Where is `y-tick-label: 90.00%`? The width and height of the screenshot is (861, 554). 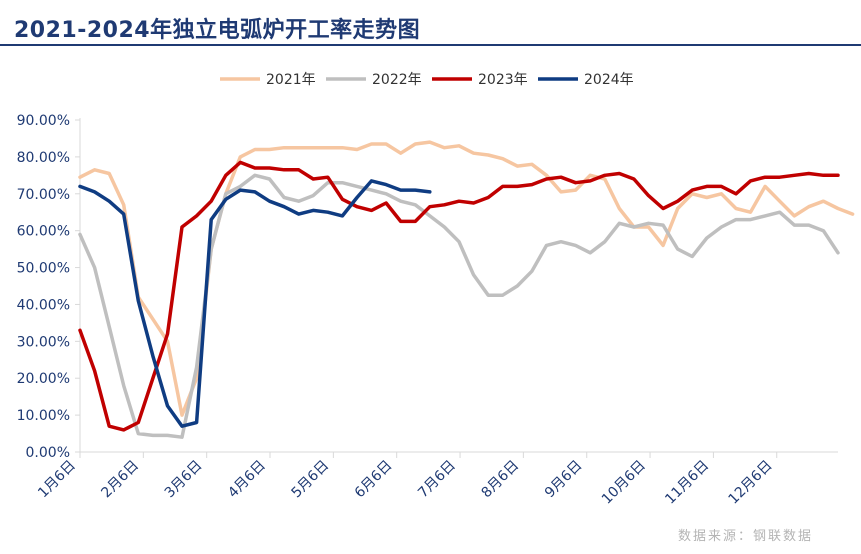
y-tick-label: 90.00% is located at coordinates (43, 121).